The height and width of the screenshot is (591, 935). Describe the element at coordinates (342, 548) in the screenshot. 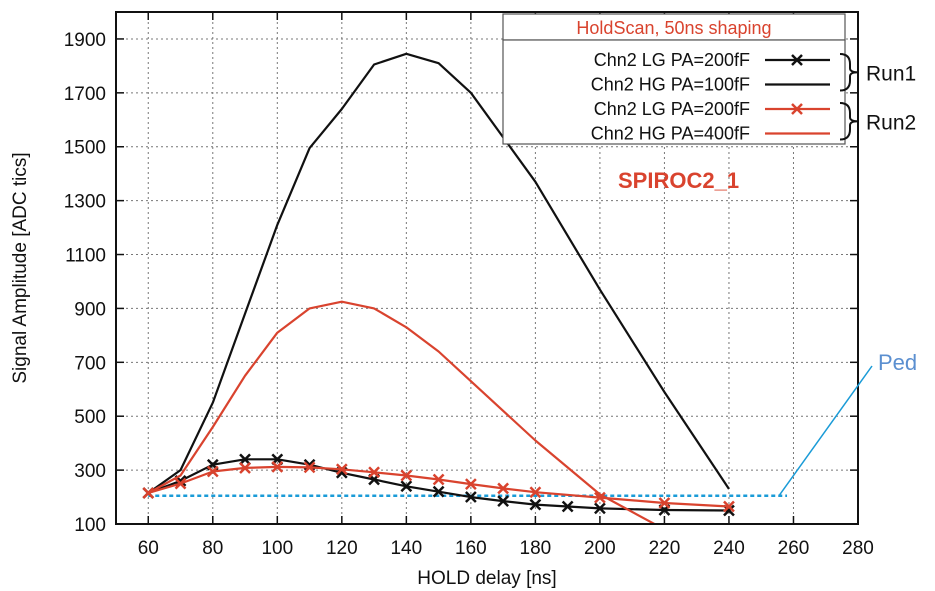

I see `x-tick-label: 120` at that location.